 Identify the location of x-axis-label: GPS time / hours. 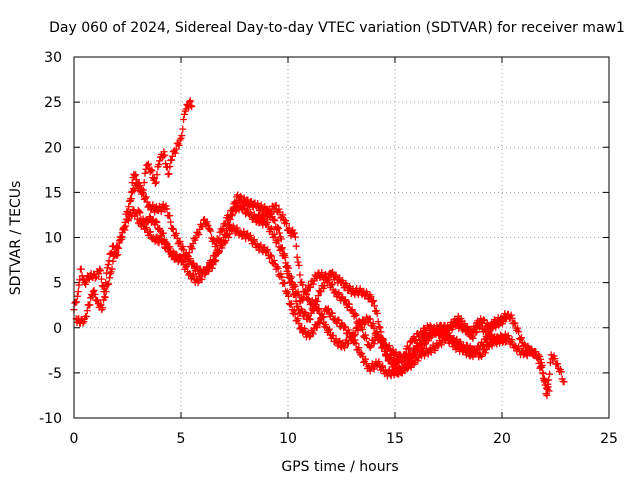
(339, 467).